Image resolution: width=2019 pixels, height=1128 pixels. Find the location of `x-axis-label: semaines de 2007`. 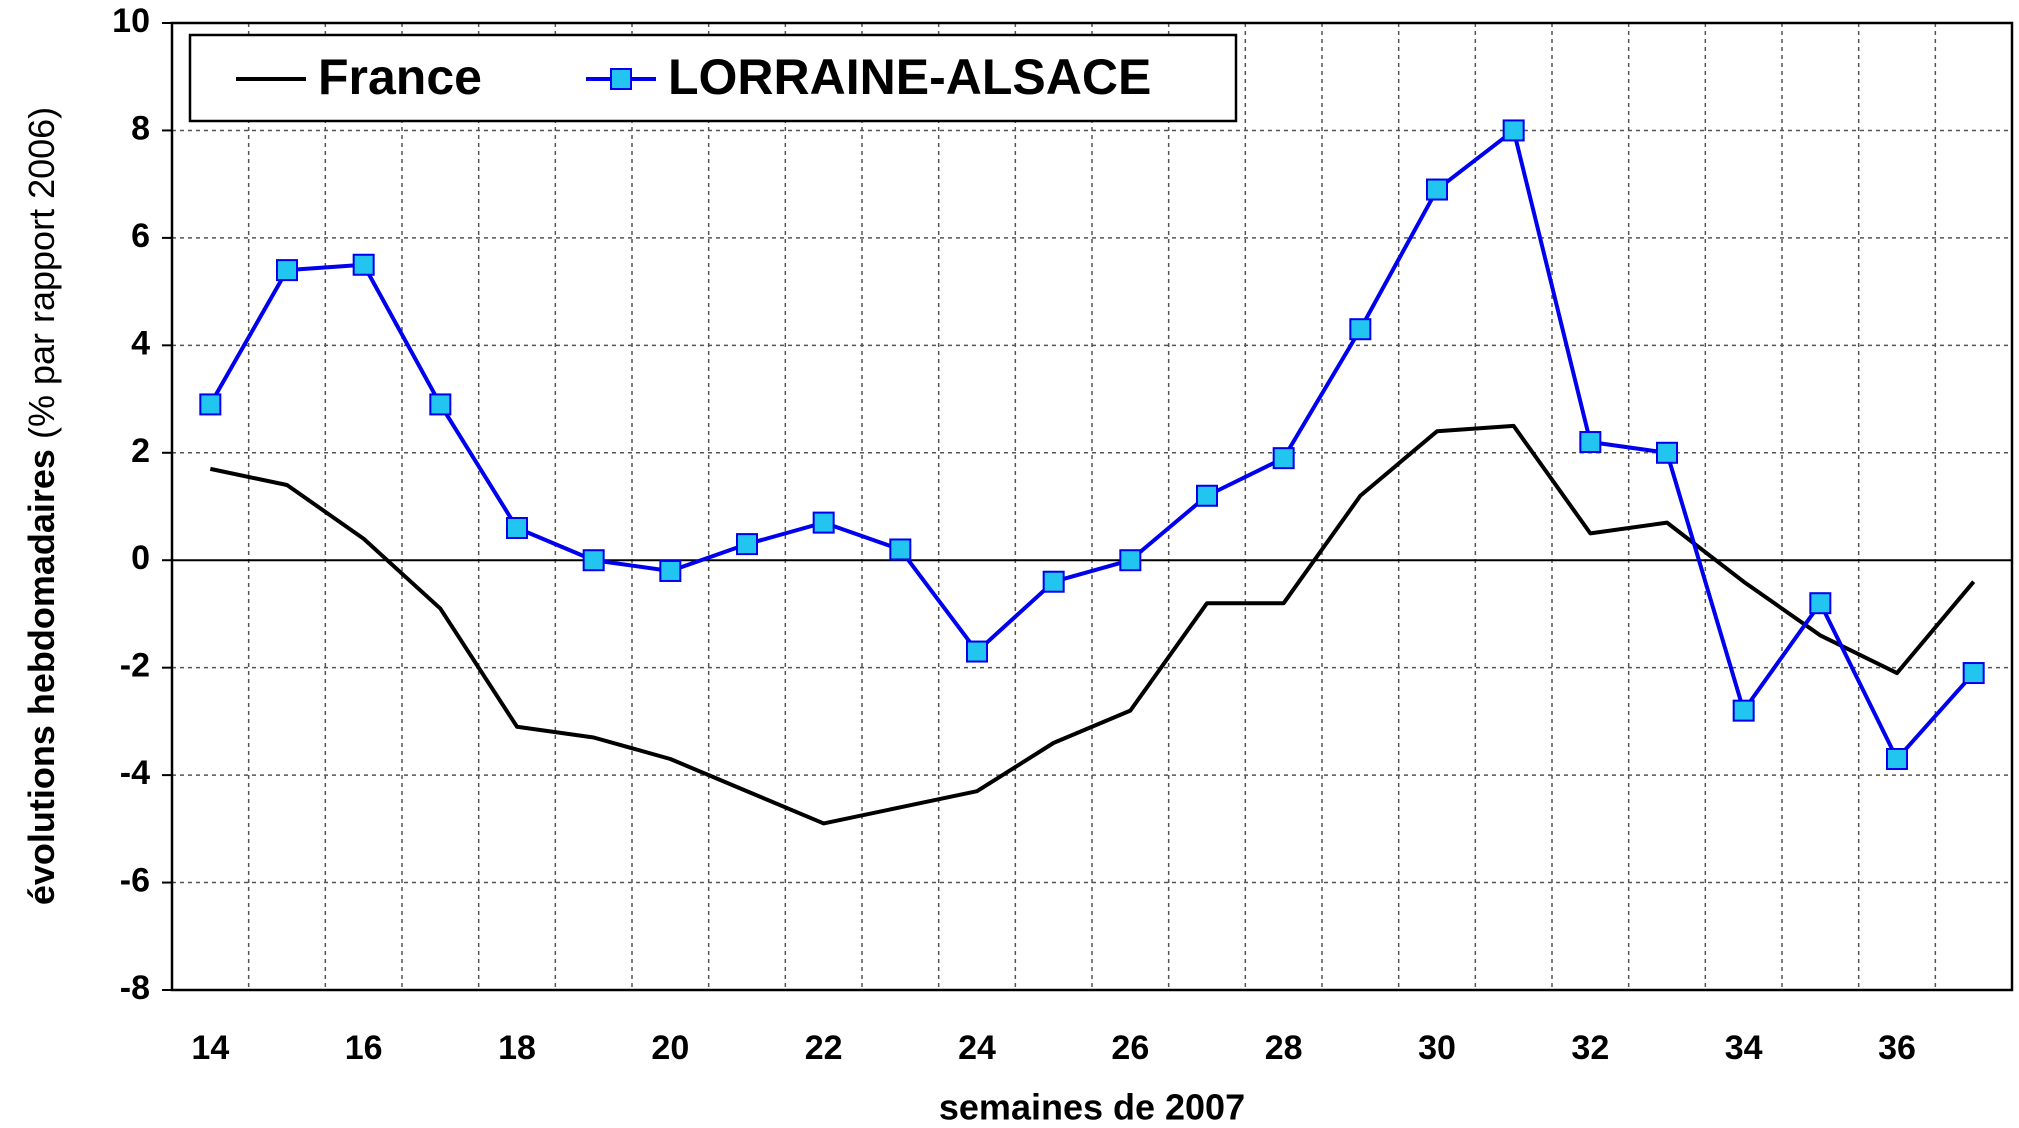

x-axis-label: semaines de 2007 is located at coordinates (1092, 1107).